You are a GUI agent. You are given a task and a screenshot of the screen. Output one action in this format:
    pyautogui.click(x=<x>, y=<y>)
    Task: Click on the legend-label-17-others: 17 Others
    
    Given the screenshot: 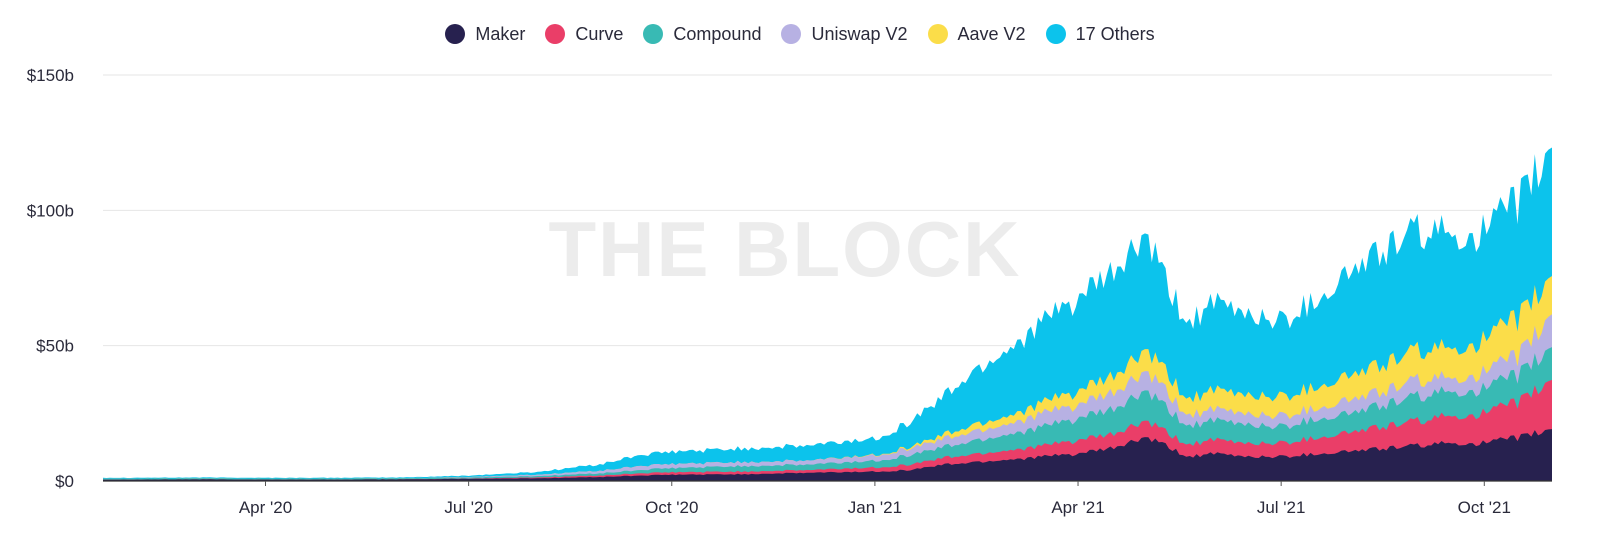 What is the action you would take?
    pyautogui.click(x=1115, y=33)
    